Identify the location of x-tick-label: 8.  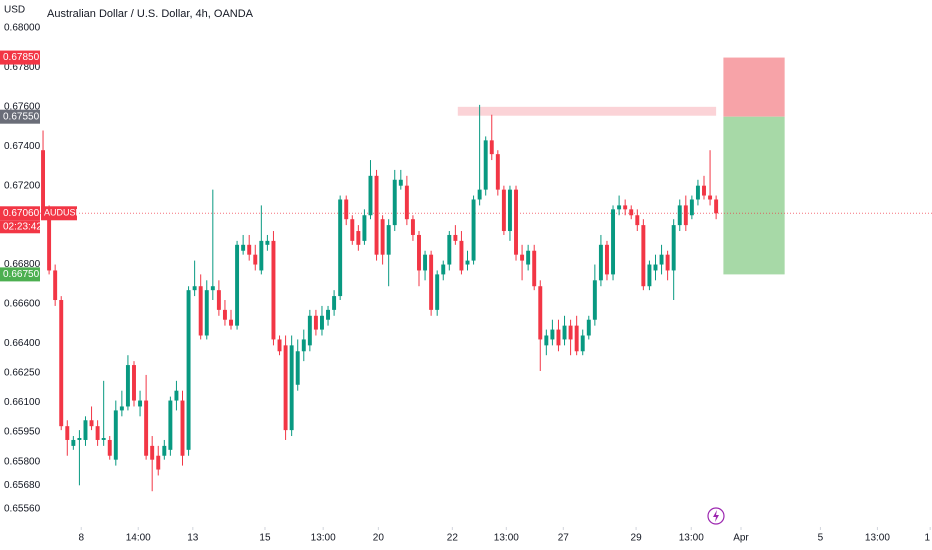
(81, 538).